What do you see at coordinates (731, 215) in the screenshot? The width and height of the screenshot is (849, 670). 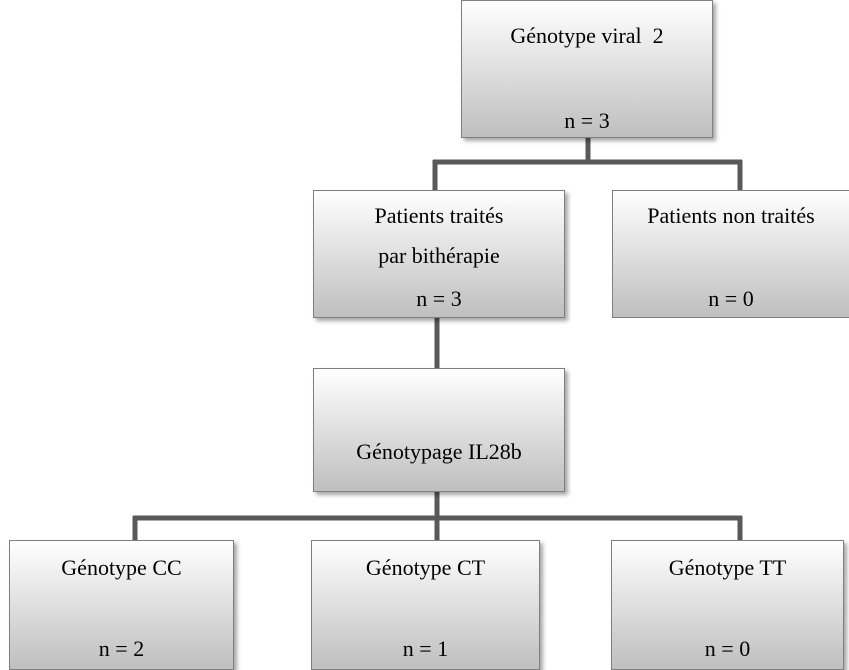 I see `node-text: Patients non traités` at bounding box center [731, 215].